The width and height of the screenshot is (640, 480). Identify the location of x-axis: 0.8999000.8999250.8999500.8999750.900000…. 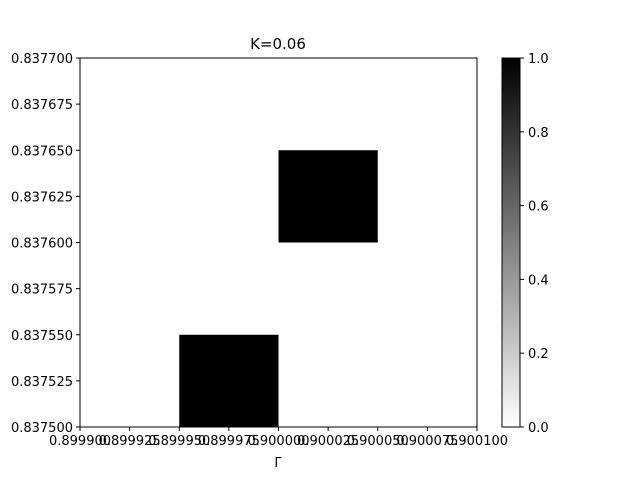
(278, 438).